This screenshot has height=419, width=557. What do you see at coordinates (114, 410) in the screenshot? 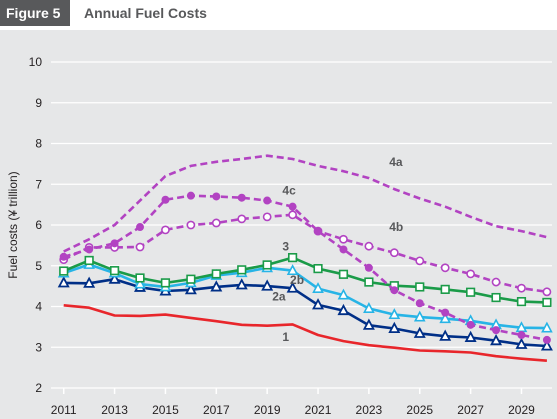
I see `x-tick-label: 2013` at bounding box center [114, 410].